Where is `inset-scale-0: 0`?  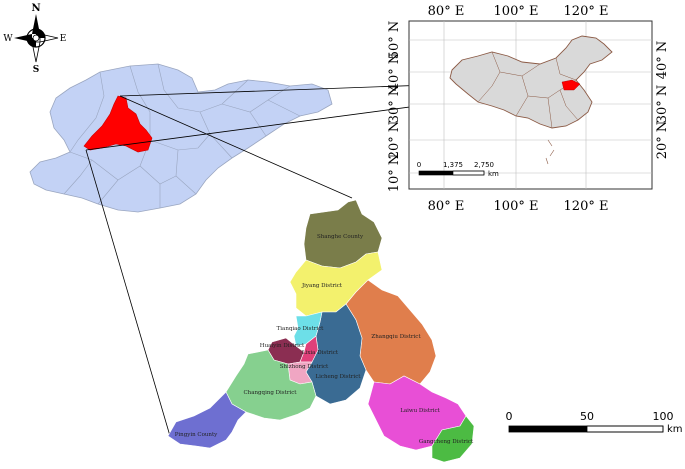 inset-scale-0: 0 is located at coordinates (419, 165).